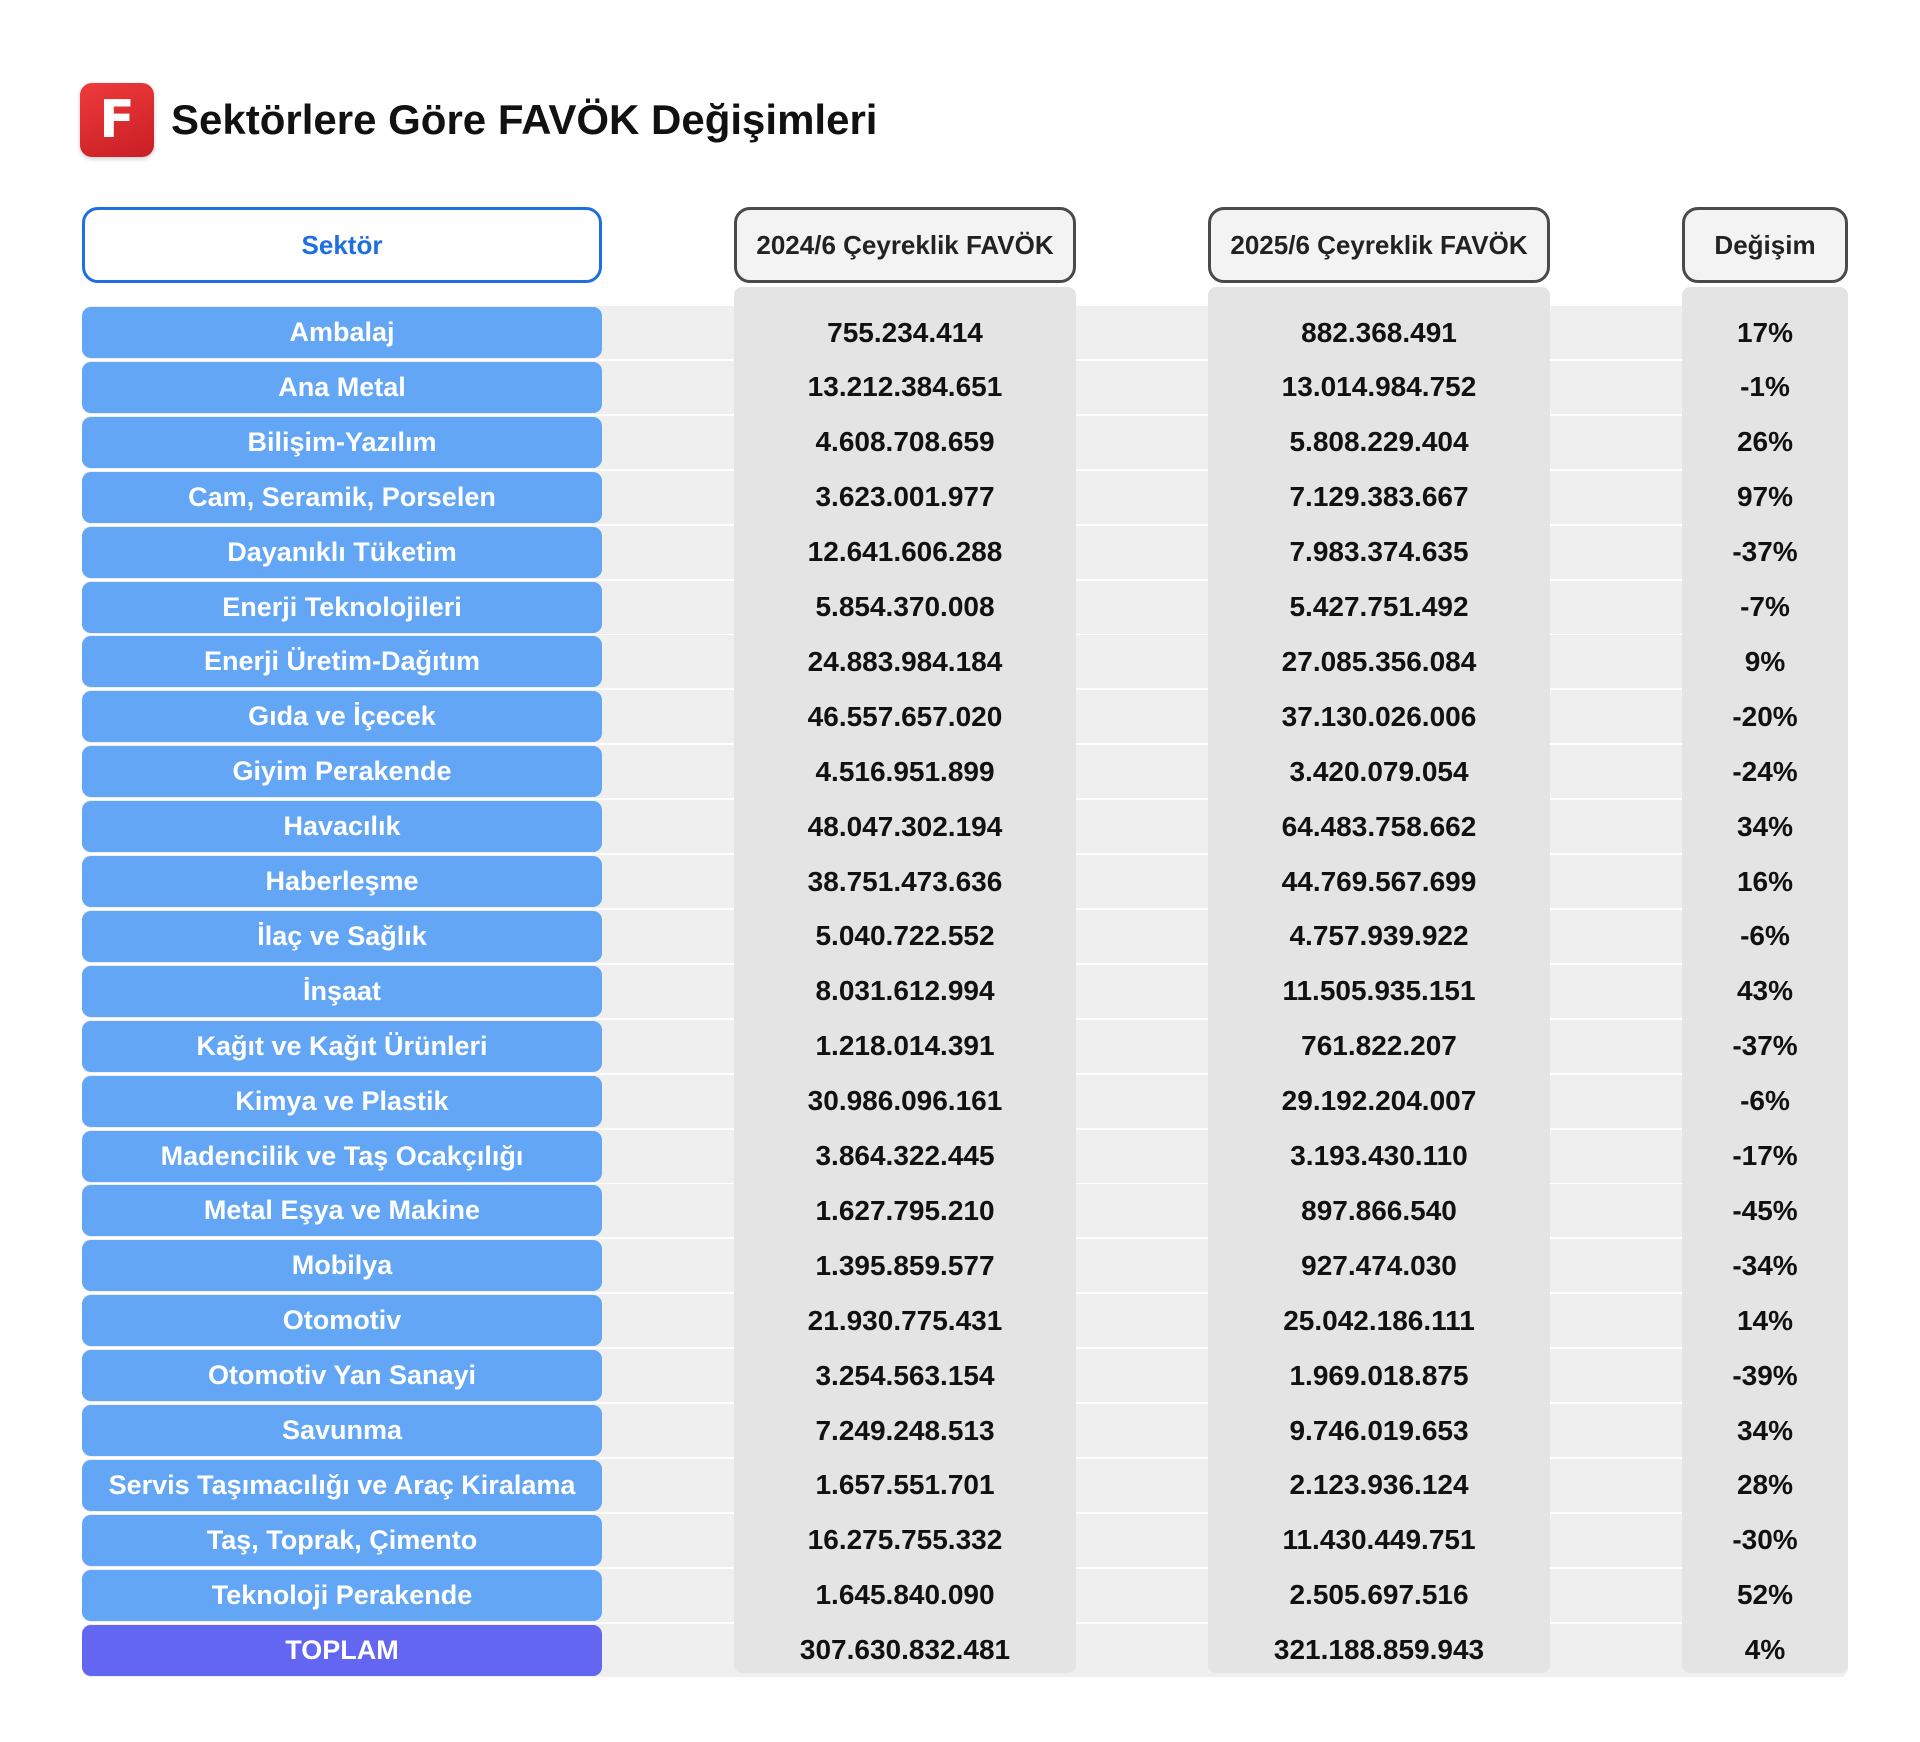  What do you see at coordinates (342, 1485) in the screenshot?
I see `sector-cell: Servis Taşımacılığı ve Araç Kiralama` at bounding box center [342, 1485].